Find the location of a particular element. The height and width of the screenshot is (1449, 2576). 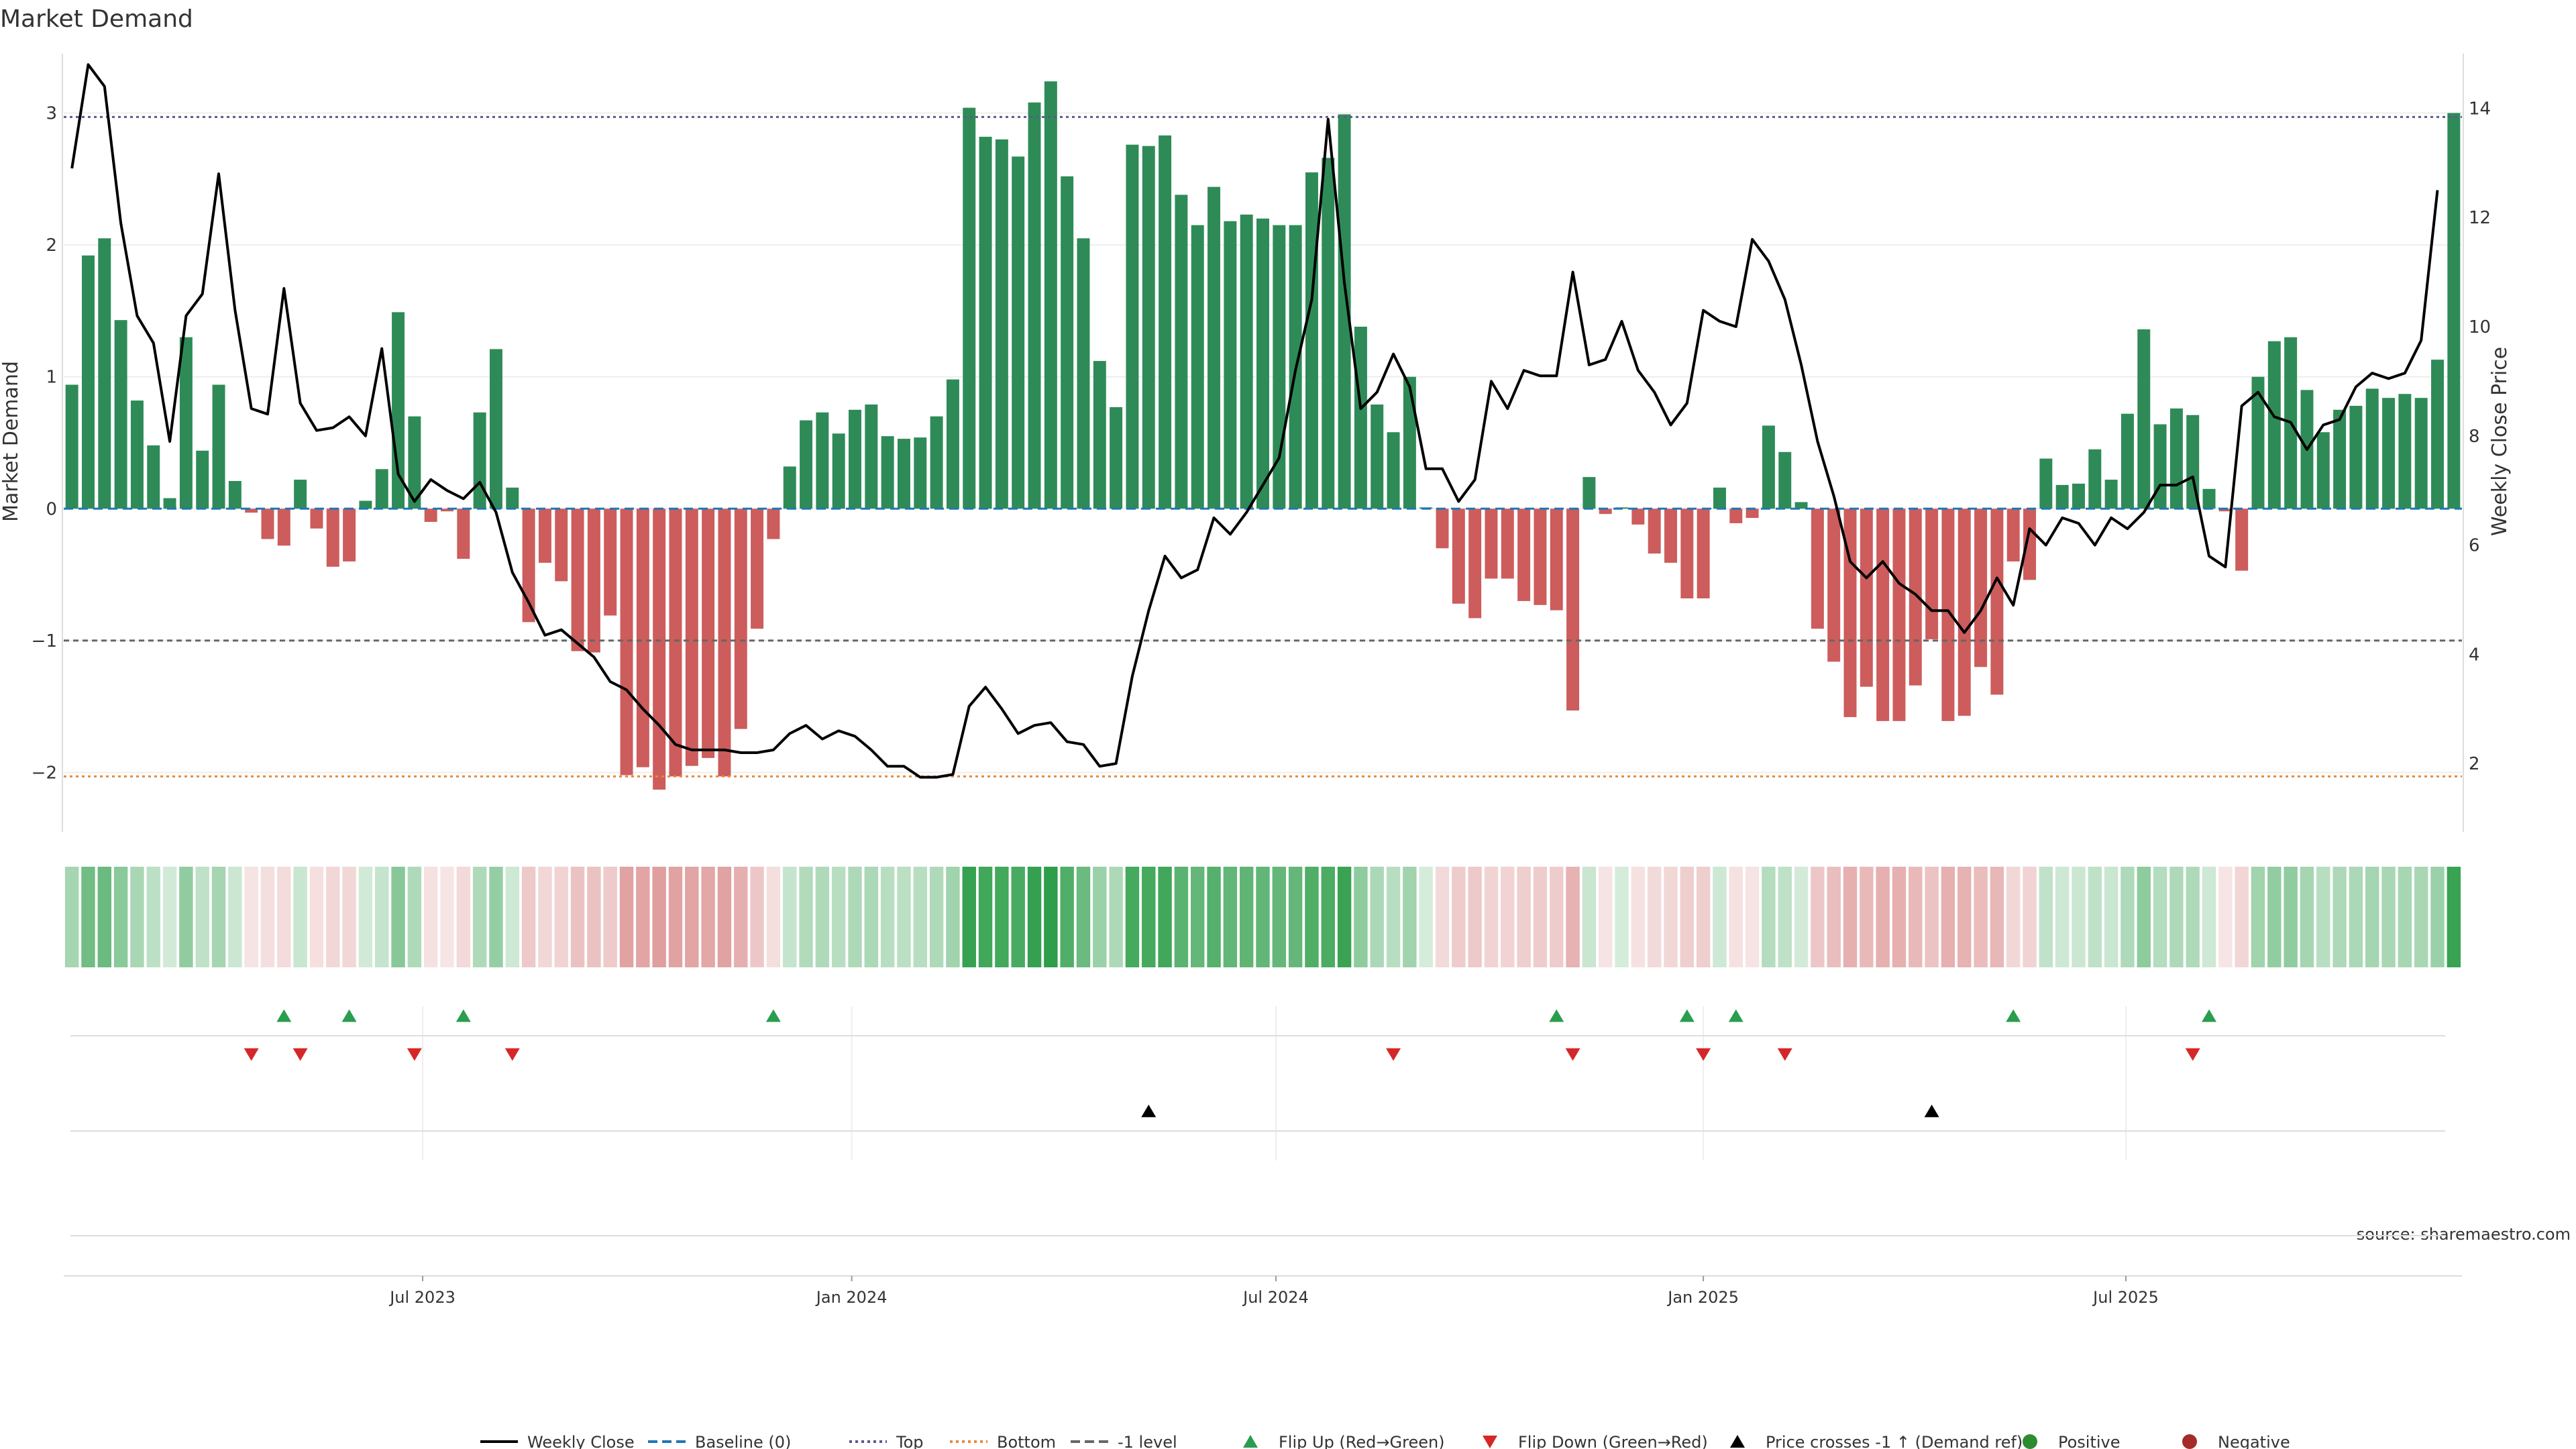

x-tick-label: Jan 2024 is located at coordinates (851, 1297).